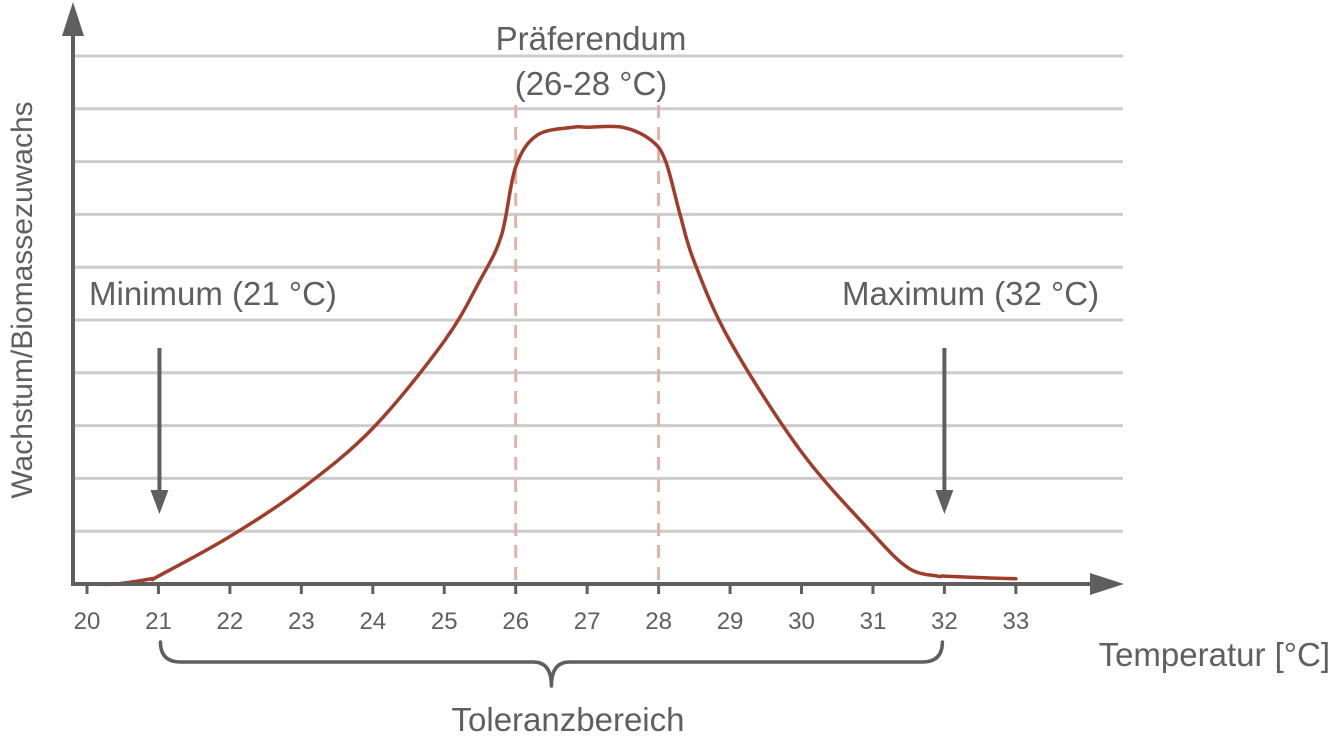 The image size is (1332, 743). I want to click on x-tick-label: 27, so click(587, 621).